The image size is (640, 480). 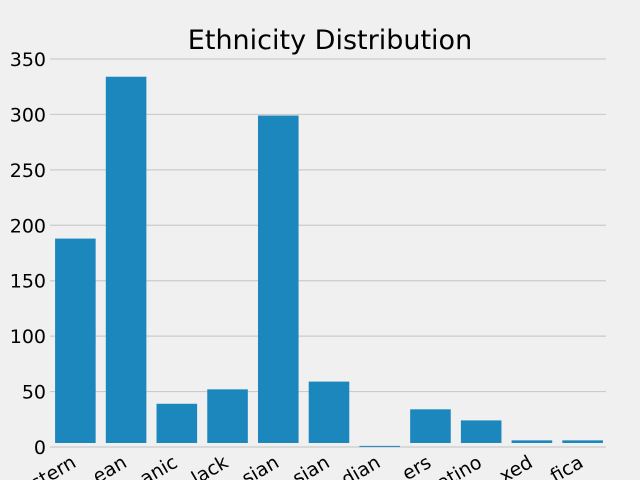 What do you see at coordinates (28, 254) in the screenshot?
I see `y-axis-ticks: 0 50 100 150 200 250 300 350` at bounding box center [28, 254].